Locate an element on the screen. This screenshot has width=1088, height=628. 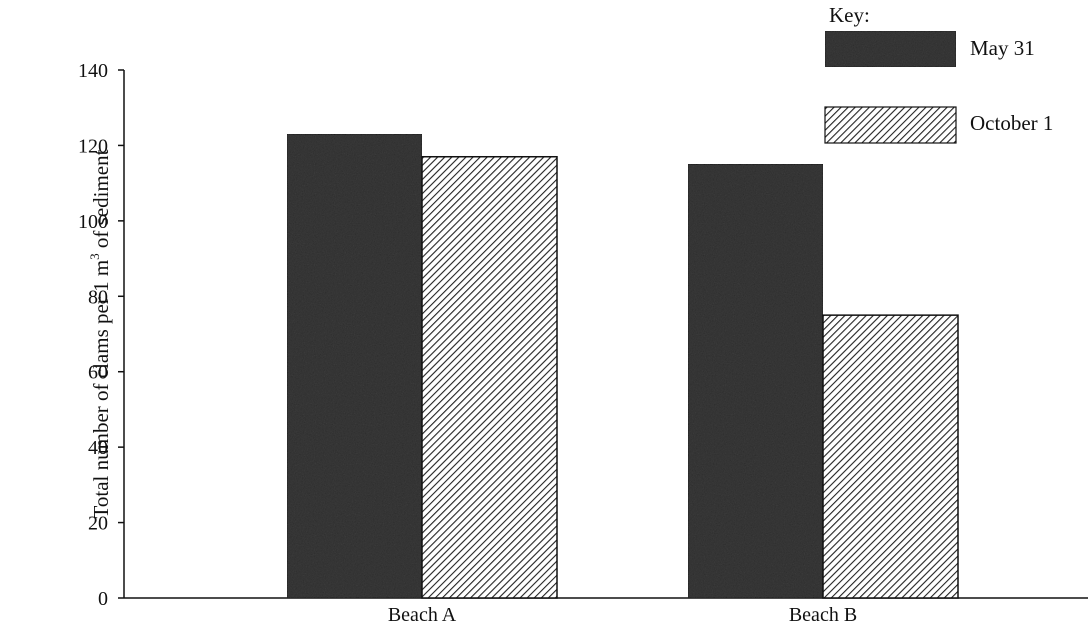
y-tick-label: 40 is located at coordinates (98, 448).